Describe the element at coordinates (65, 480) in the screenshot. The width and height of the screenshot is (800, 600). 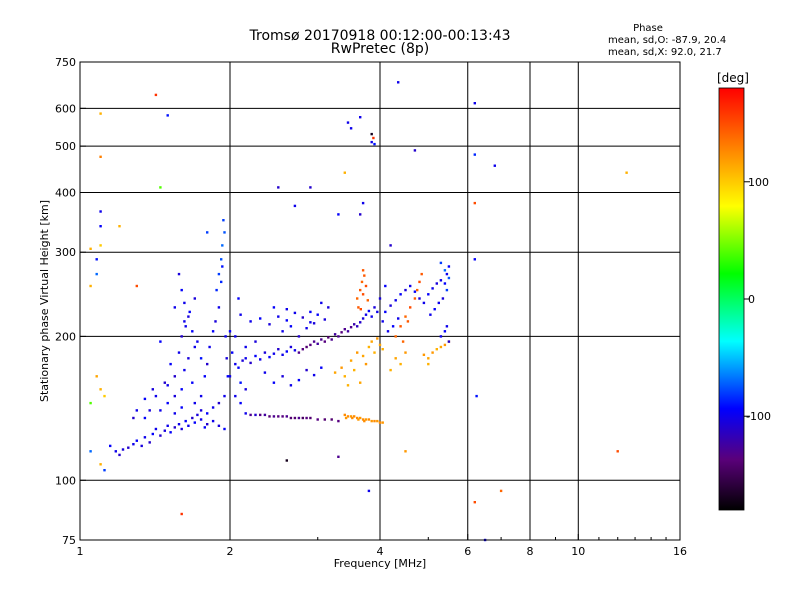
I see `y-tick-label: 100` at that location.